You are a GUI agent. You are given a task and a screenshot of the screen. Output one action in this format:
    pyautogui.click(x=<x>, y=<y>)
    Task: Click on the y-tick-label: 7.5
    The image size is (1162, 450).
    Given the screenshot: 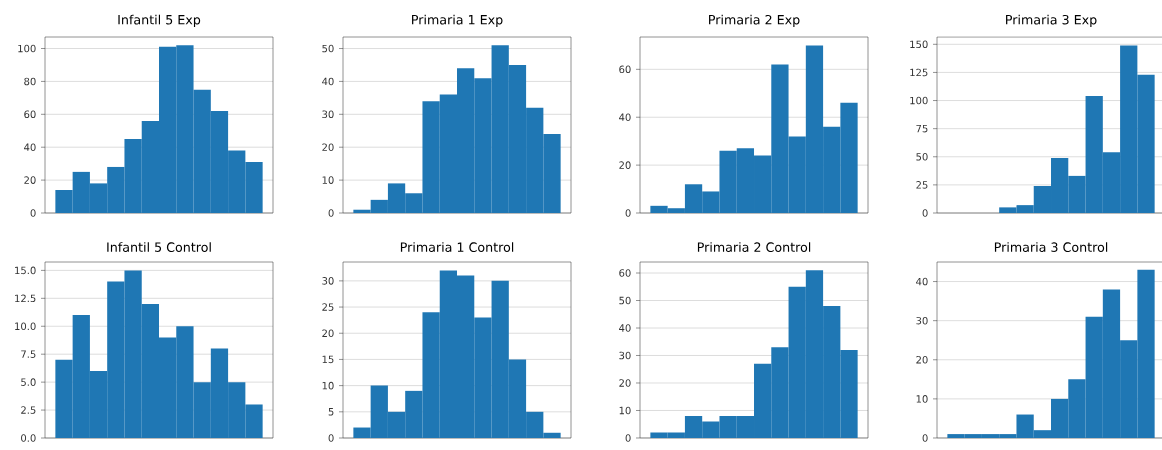 What is the action you would take?
    pyautogui.click(x=28, y=354)
    